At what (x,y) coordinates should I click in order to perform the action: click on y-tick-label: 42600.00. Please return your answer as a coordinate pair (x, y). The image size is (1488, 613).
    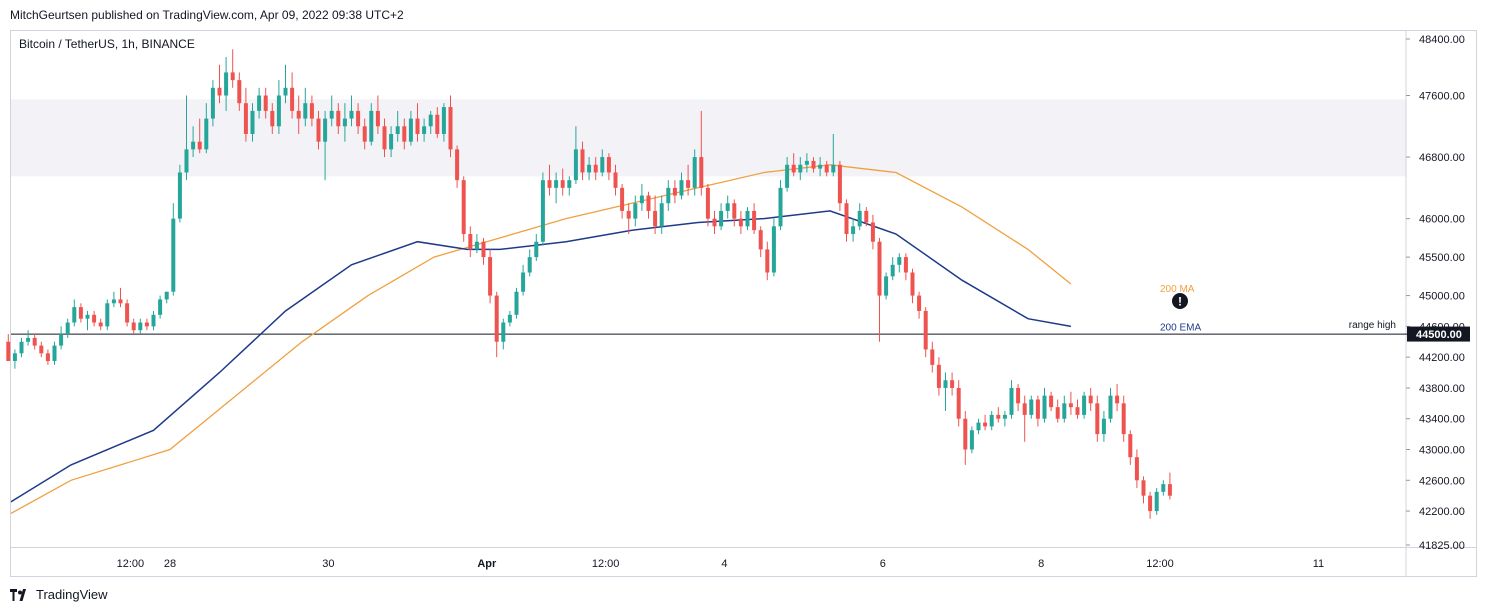
    Looking at the image, I should click on (1442, 481).